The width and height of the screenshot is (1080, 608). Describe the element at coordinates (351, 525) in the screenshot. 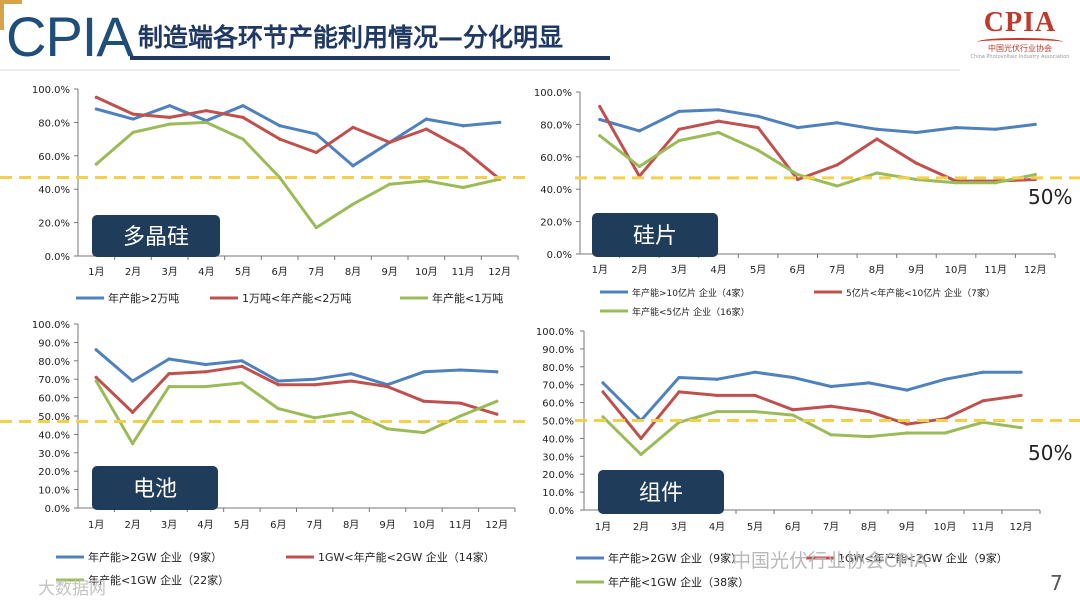

I see `chart-2-x-tick-label: 8月` at that location.